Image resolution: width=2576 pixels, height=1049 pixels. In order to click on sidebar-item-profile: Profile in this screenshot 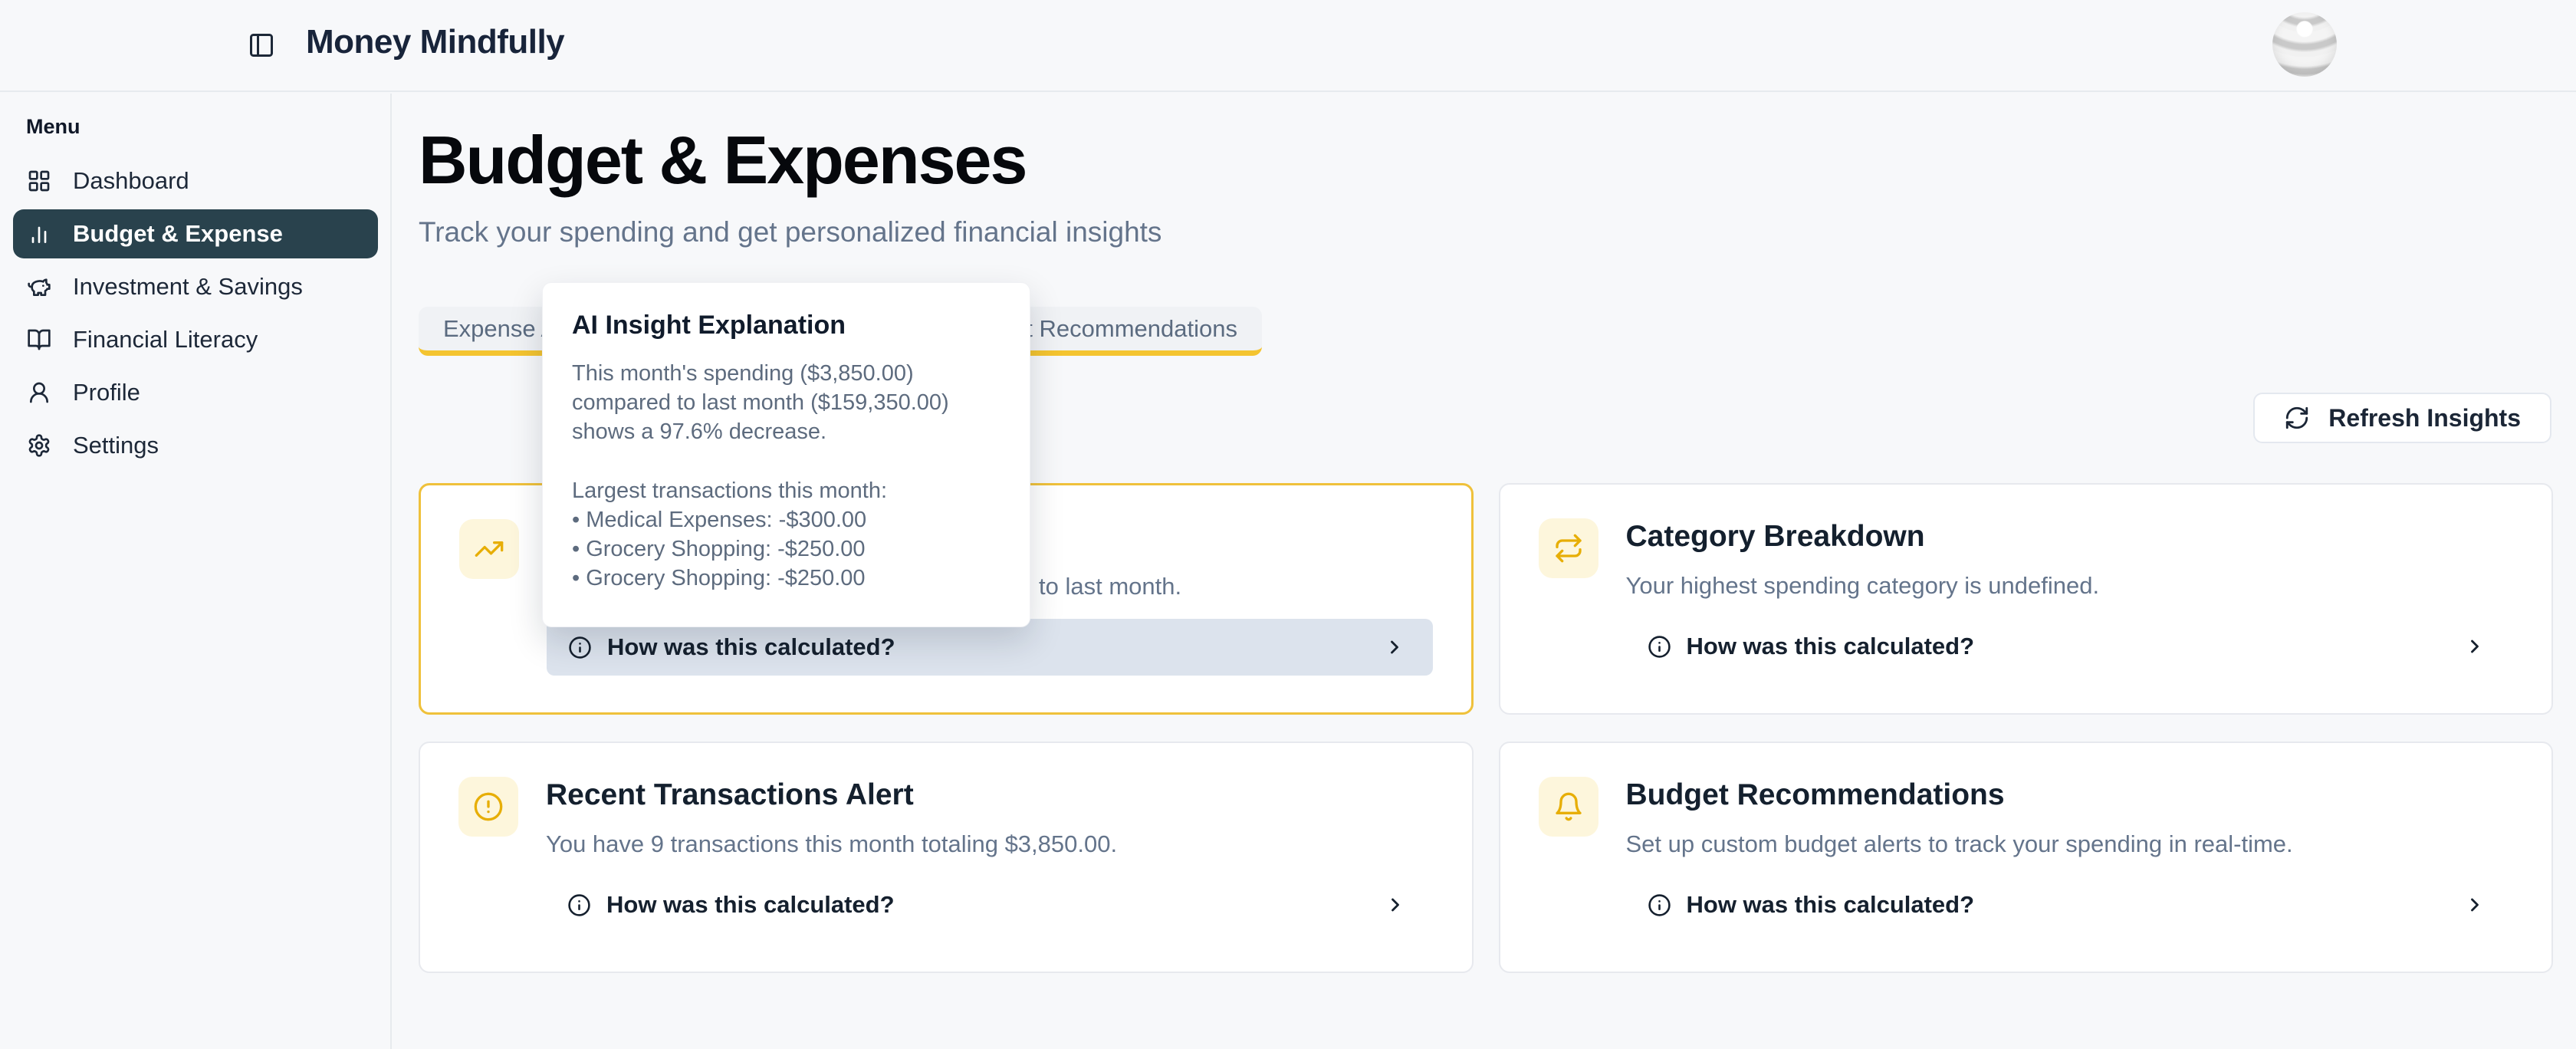, I will do `click(195, 392)`.